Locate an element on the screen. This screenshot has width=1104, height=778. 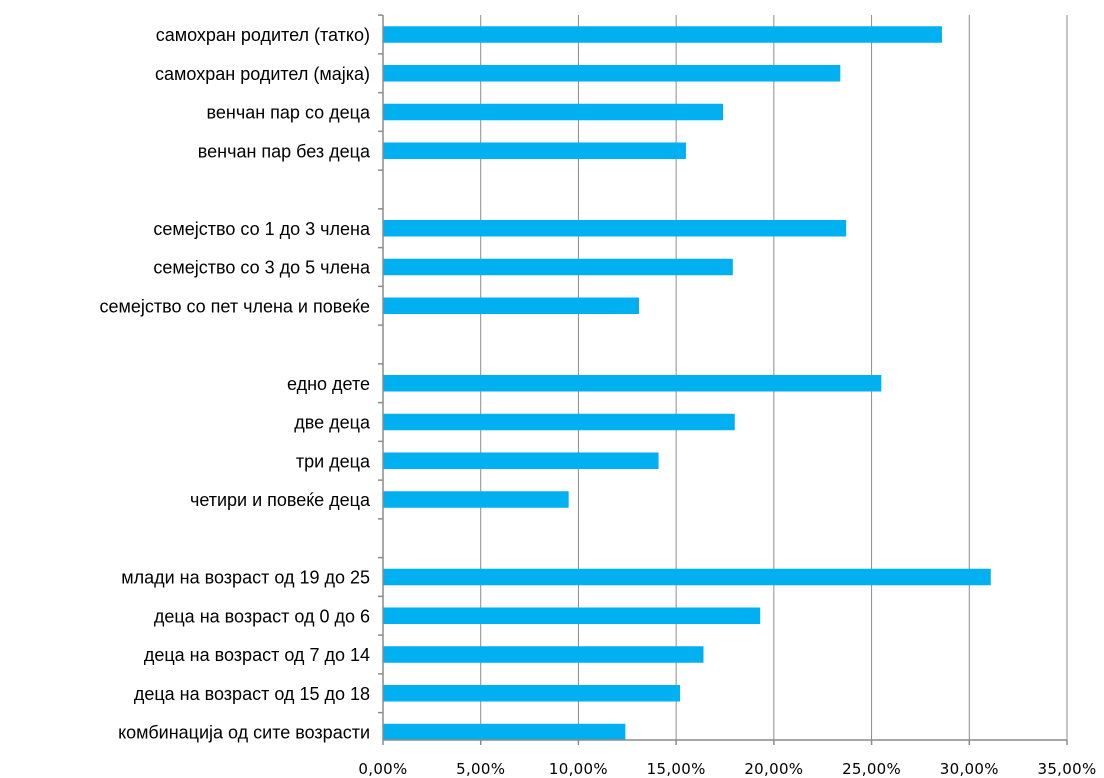
x-tick-label: 10,00% is located at coordinates (578, 769).